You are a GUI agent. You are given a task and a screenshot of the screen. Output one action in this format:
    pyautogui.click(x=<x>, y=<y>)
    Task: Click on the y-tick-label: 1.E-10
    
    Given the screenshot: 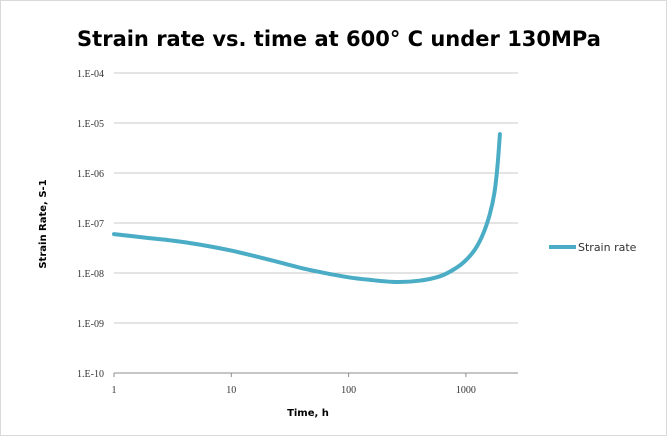 What is the action you would take?
    pyautogui.click(x=90, y=374)
    